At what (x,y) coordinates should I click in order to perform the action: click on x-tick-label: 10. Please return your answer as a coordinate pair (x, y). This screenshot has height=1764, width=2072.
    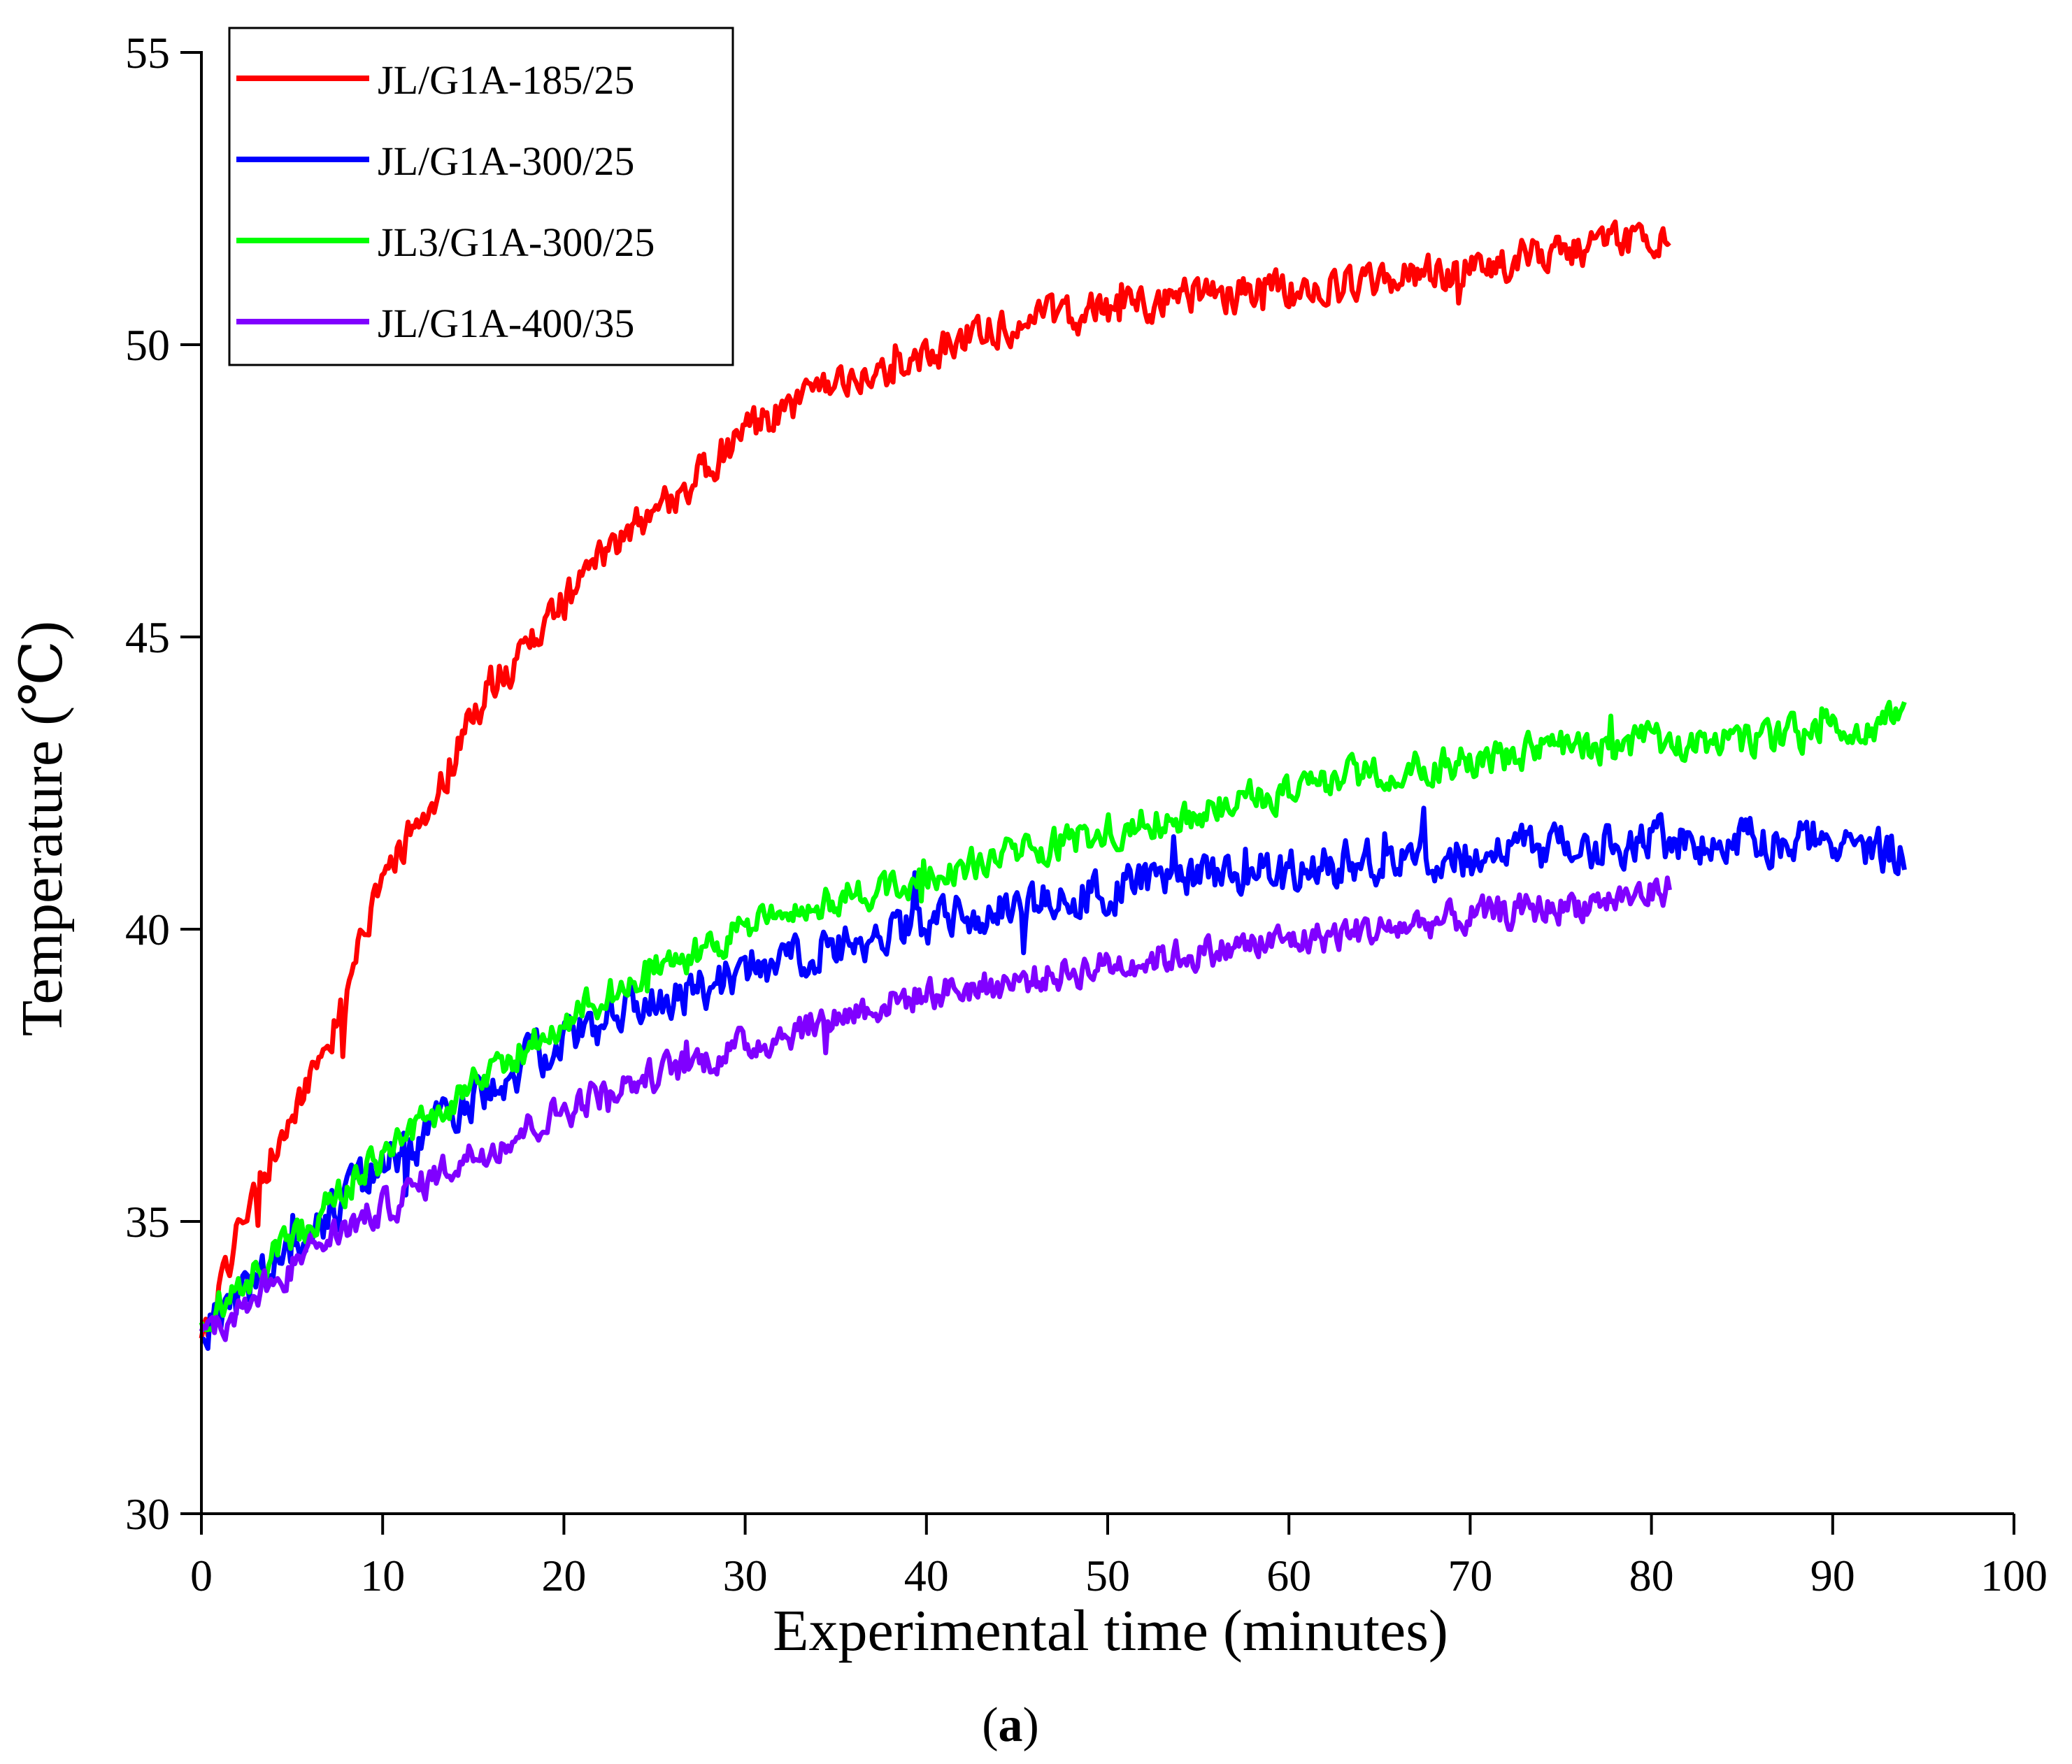
    Looking at the image, I should click on (382, 1576).